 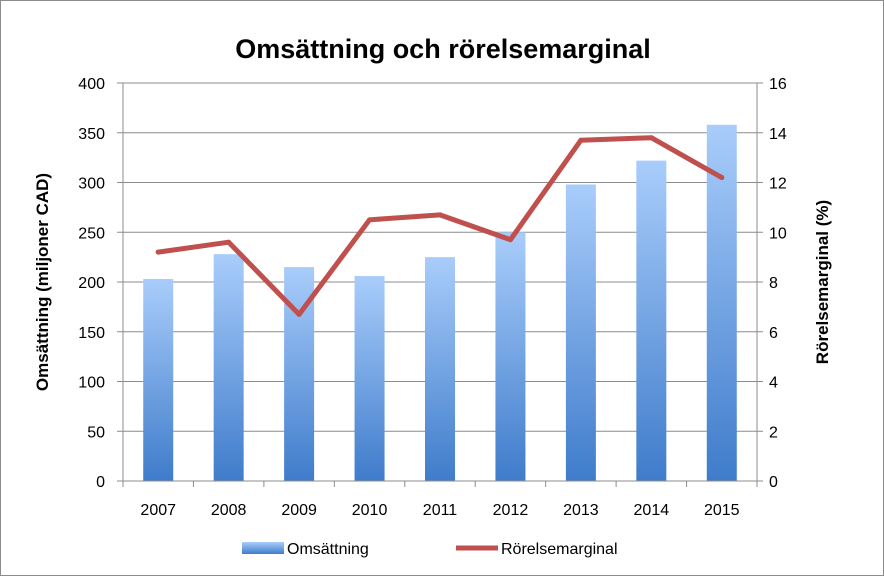 I want to click on y2-tick-label: 14, so click(x=778, y=134).